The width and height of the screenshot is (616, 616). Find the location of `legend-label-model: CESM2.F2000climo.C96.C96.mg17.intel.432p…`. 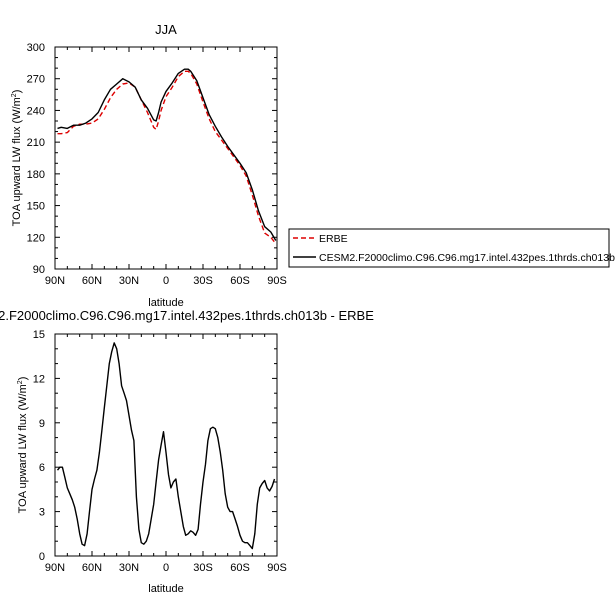

legend-label-model: CESM2.F2000climo.C96.C96.mg17.intel.432p… is located at coordinates (467, 258).